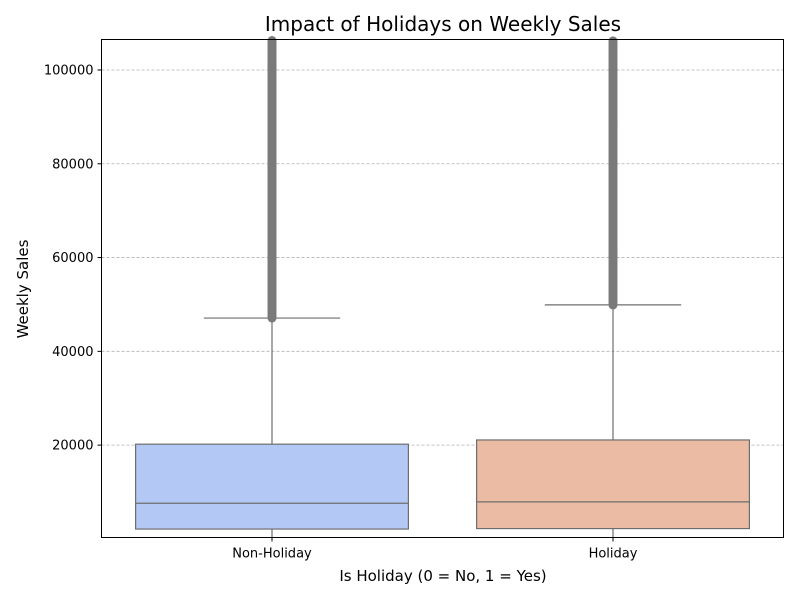 This screenshot has height=600, width=800. I want to click on y-axis-label: Weekly Sales, so click(23, 288).